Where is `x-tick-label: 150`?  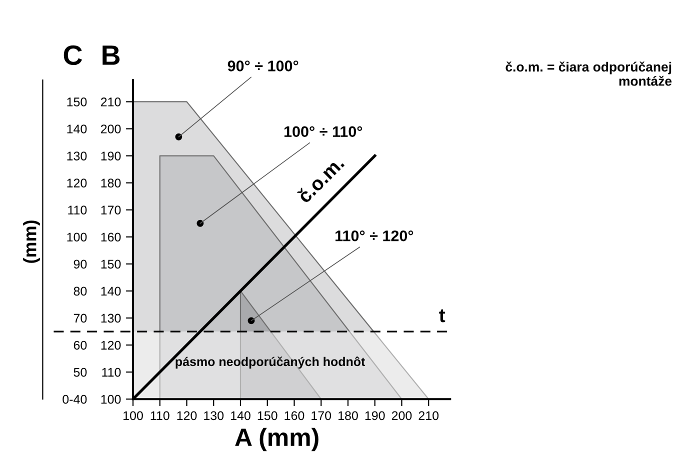
x-tick-label: 150 is located at coordinates (268, 415).